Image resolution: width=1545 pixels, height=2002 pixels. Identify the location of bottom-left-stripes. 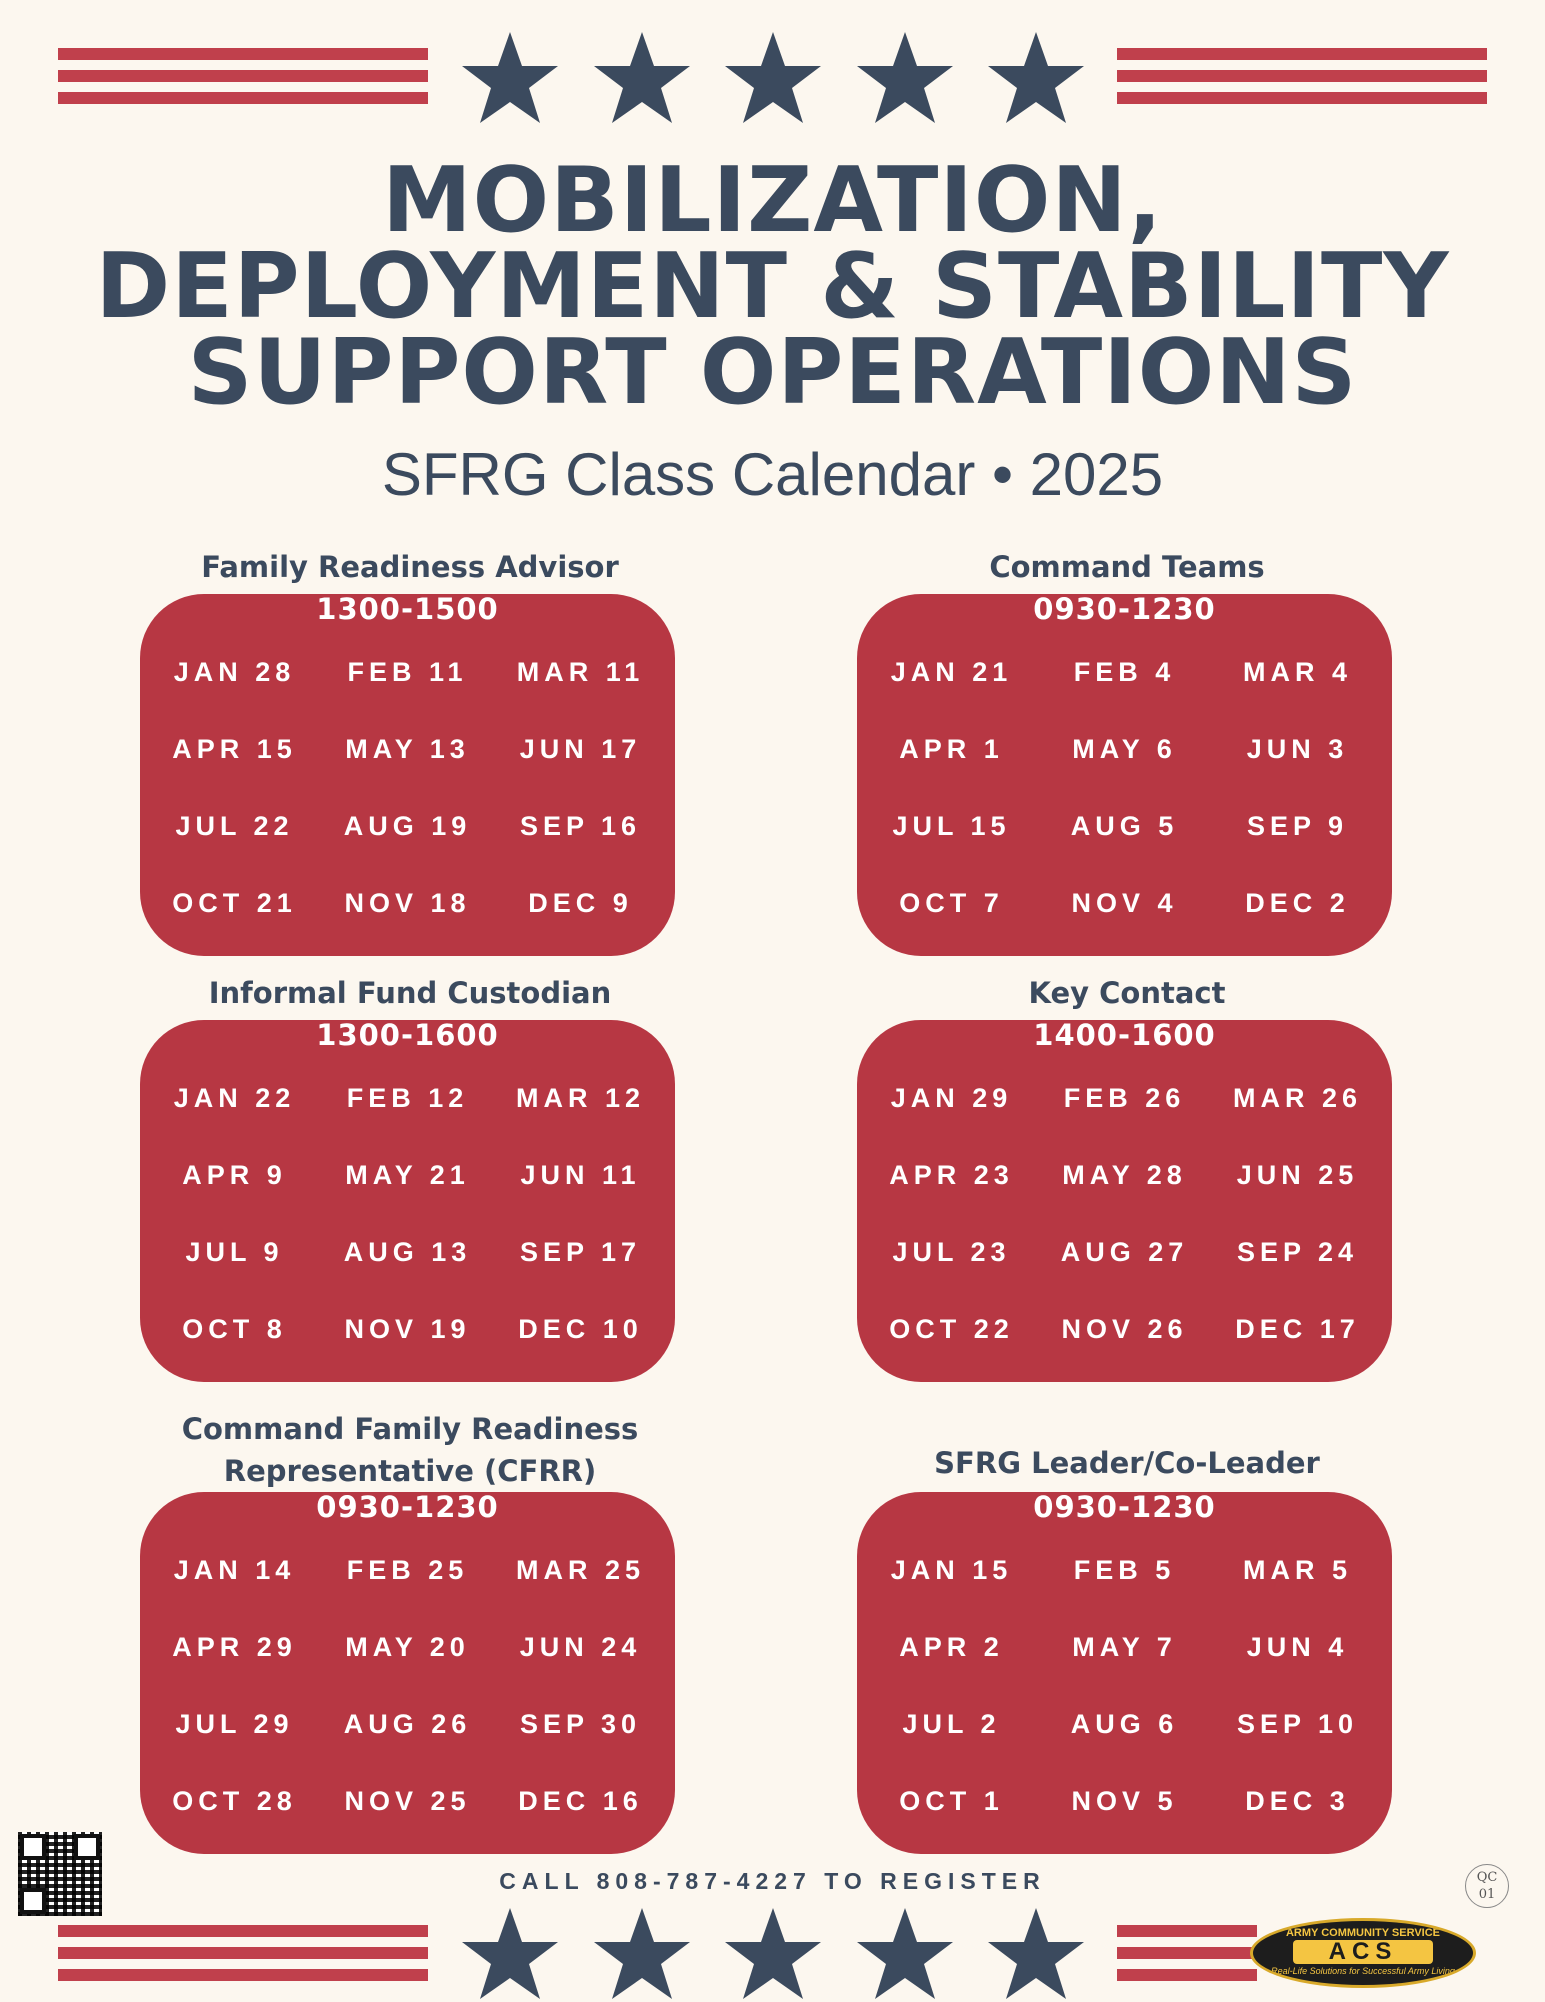
(243, 1958).